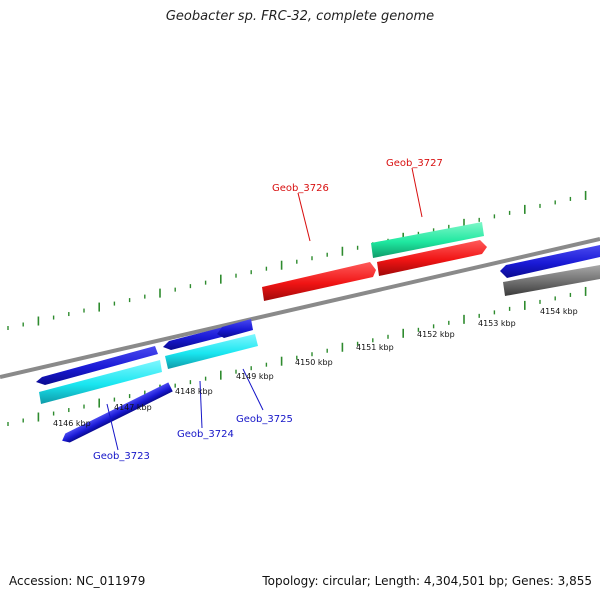 The width and height of the screenshot is (600, 600). Describe the element at coordinates (414, 163) in the screenshot. I see `gene-label-geob-3727: Geob_3727` at that location.